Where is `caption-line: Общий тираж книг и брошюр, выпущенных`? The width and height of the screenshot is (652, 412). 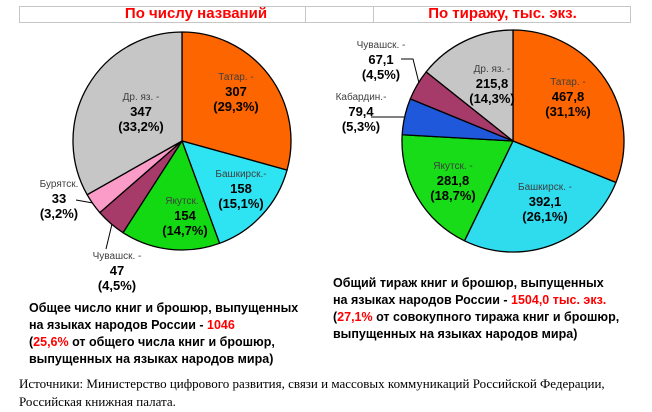
caption-line: Общий тираж книг и брошюр, выпущенных is located at coordinates (476, 283).